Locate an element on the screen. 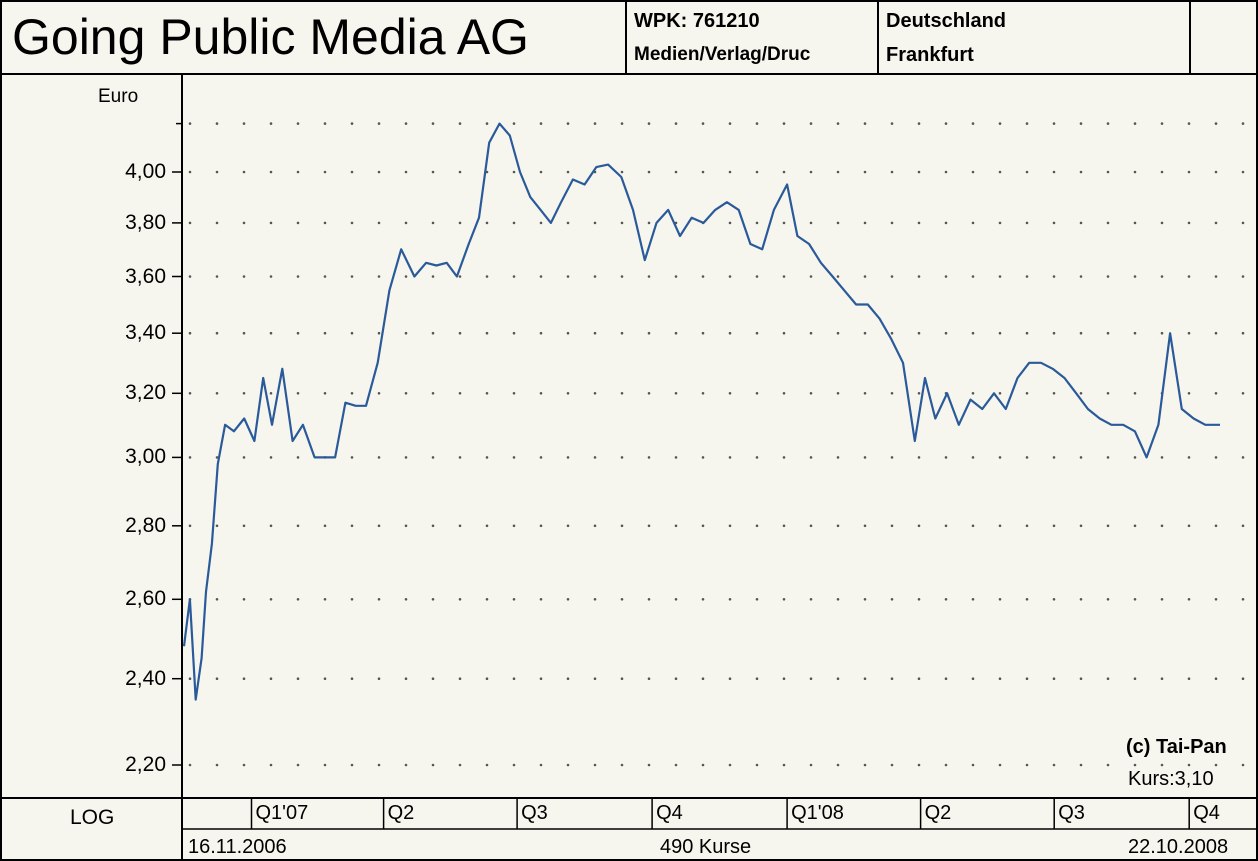 The width and height of the screenshot is (1258, 861). country-label: Deutschland is located at coordinates (946, 21).